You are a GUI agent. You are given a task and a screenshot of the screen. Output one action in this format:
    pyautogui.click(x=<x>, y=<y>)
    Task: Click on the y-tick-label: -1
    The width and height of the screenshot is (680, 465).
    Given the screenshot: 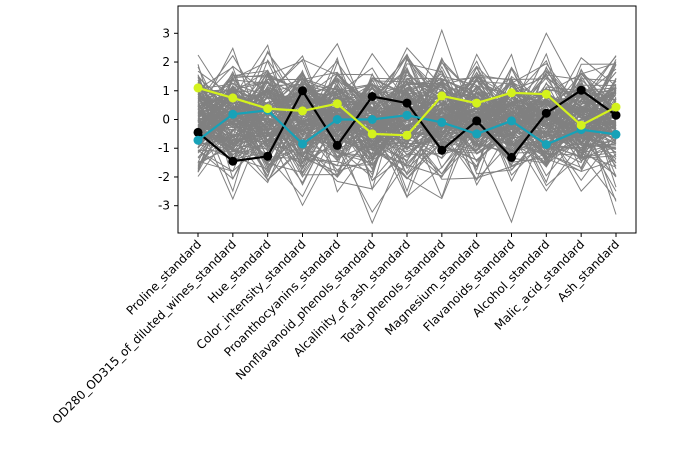 What is the action you would take?
    pyautogui.click(x=164, y=148)
    